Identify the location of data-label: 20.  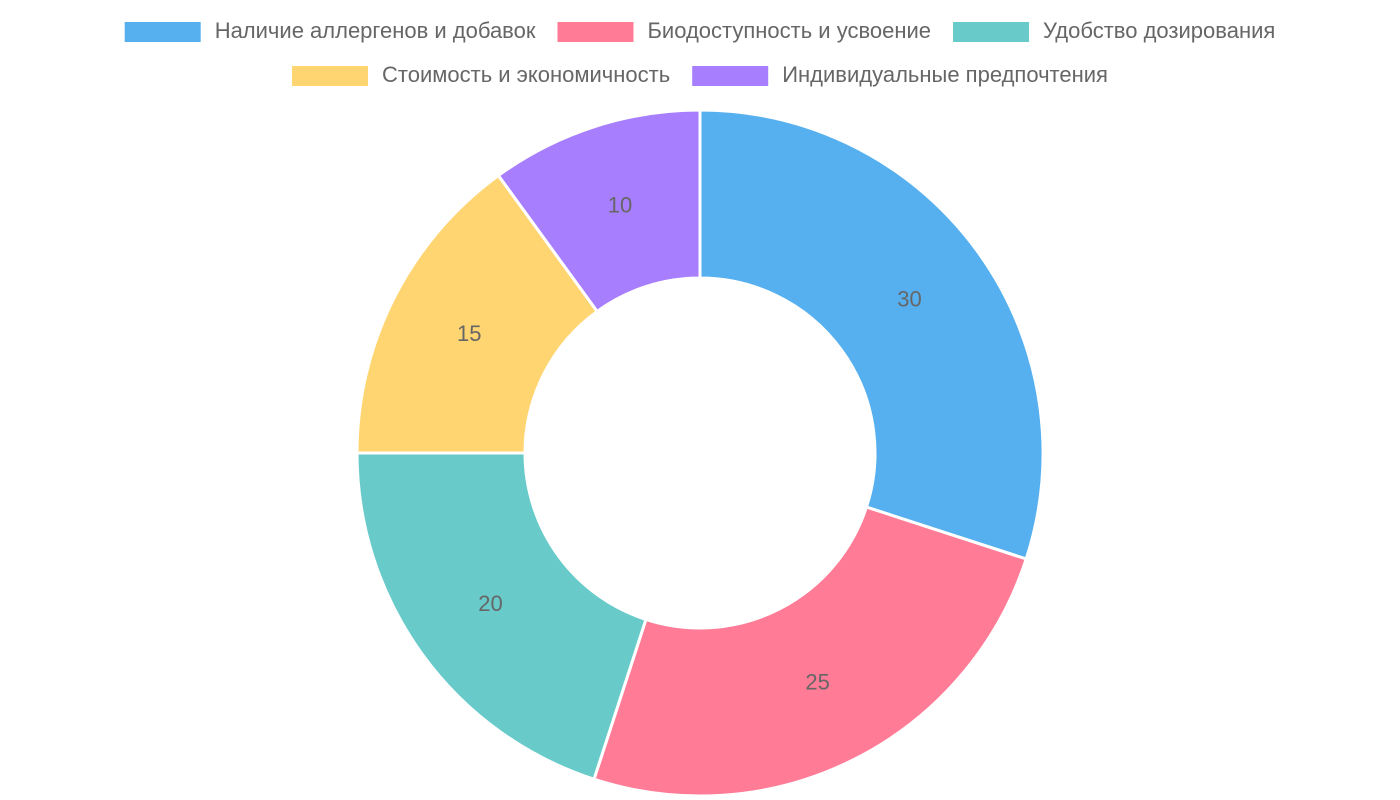
(490, 603).